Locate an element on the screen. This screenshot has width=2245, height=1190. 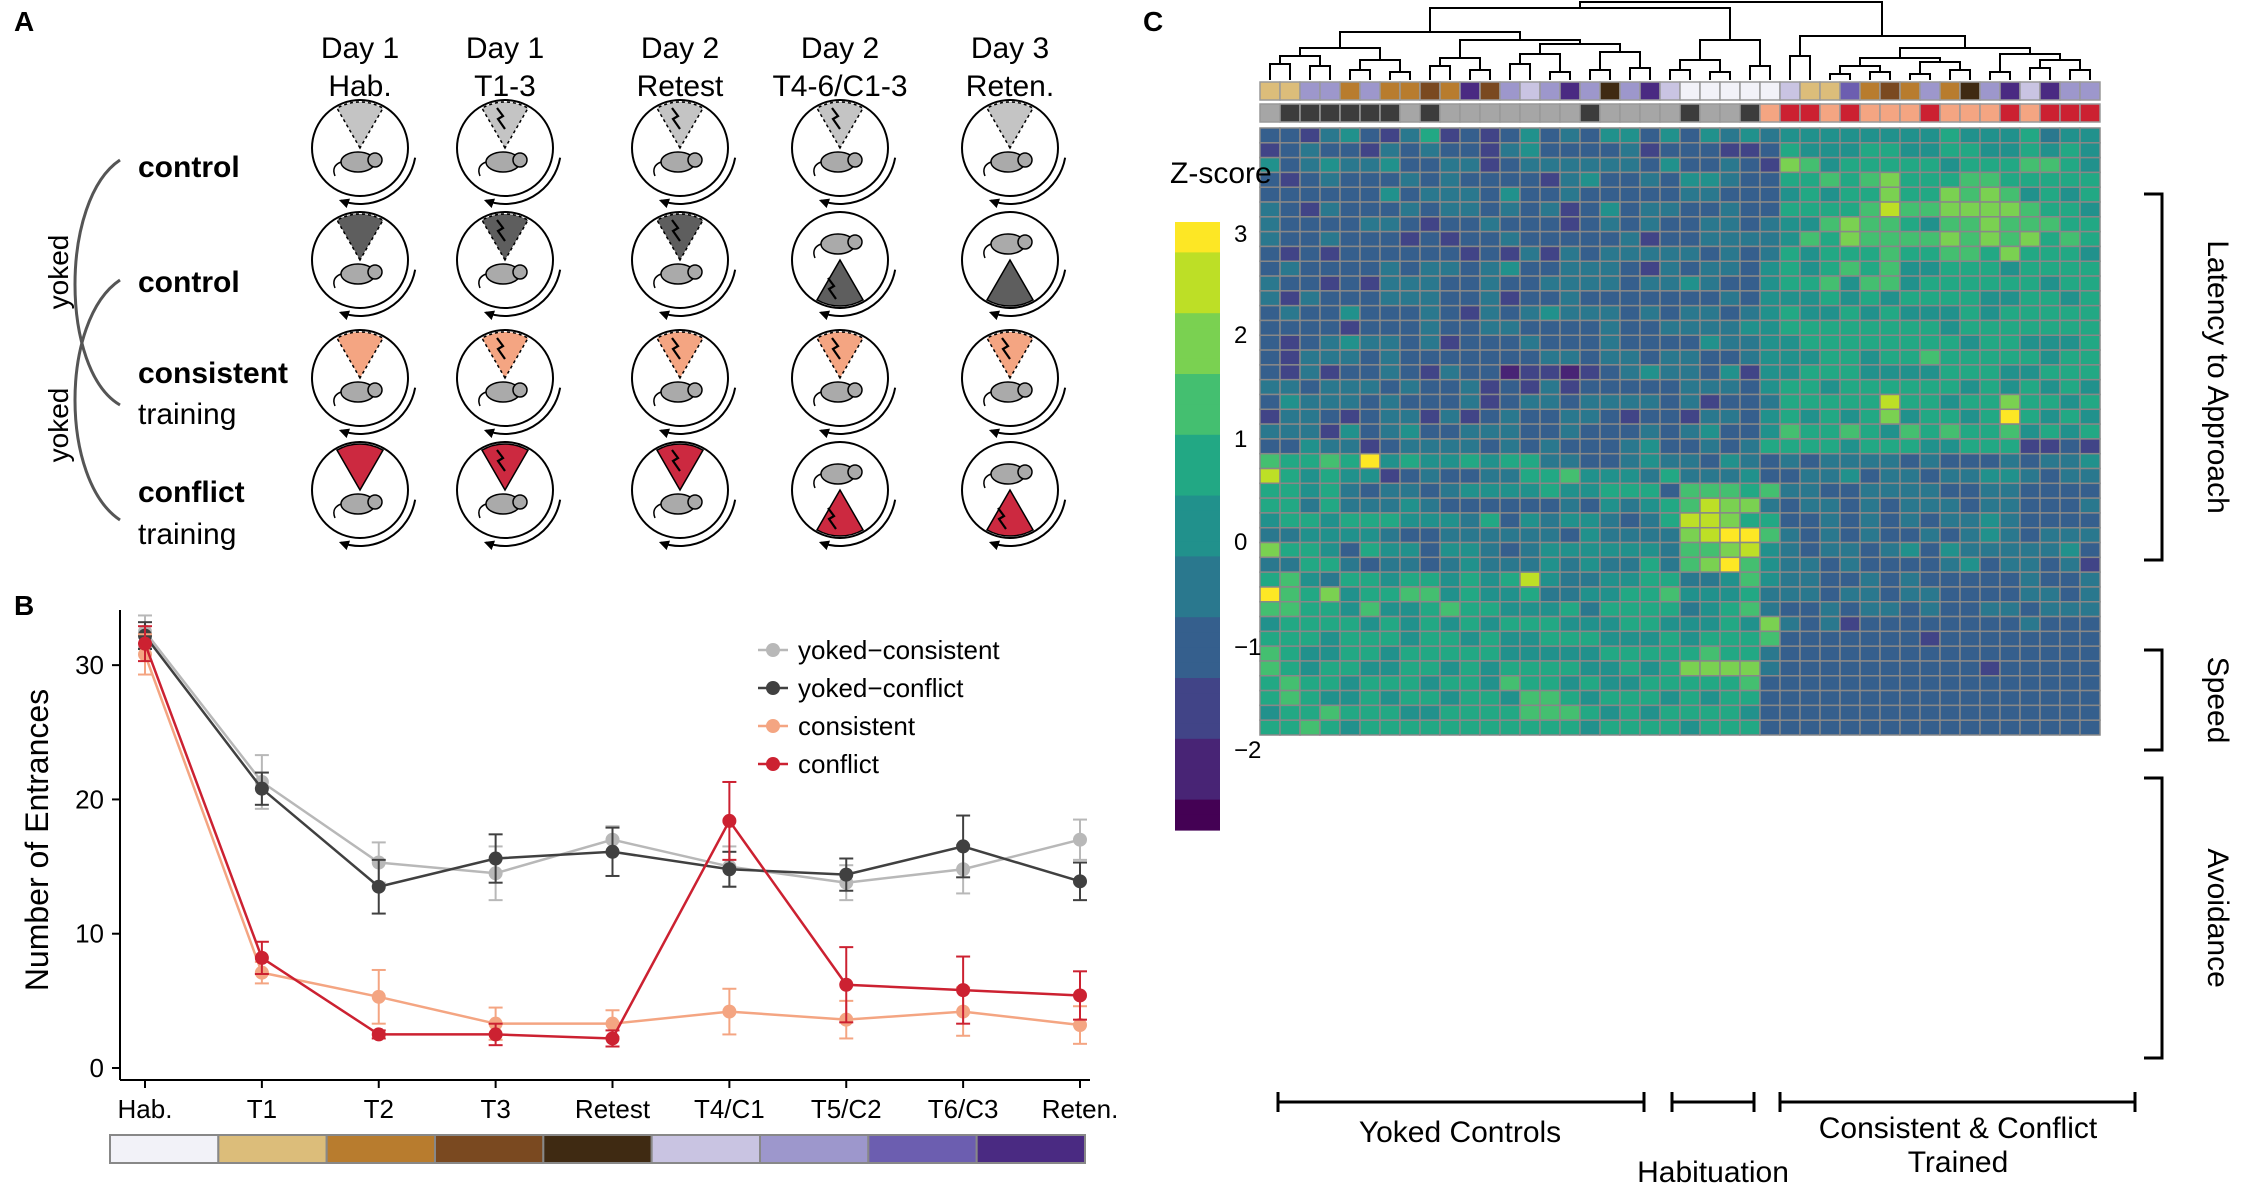
shock-bolt-icon is located at coordinates (1002, 518).